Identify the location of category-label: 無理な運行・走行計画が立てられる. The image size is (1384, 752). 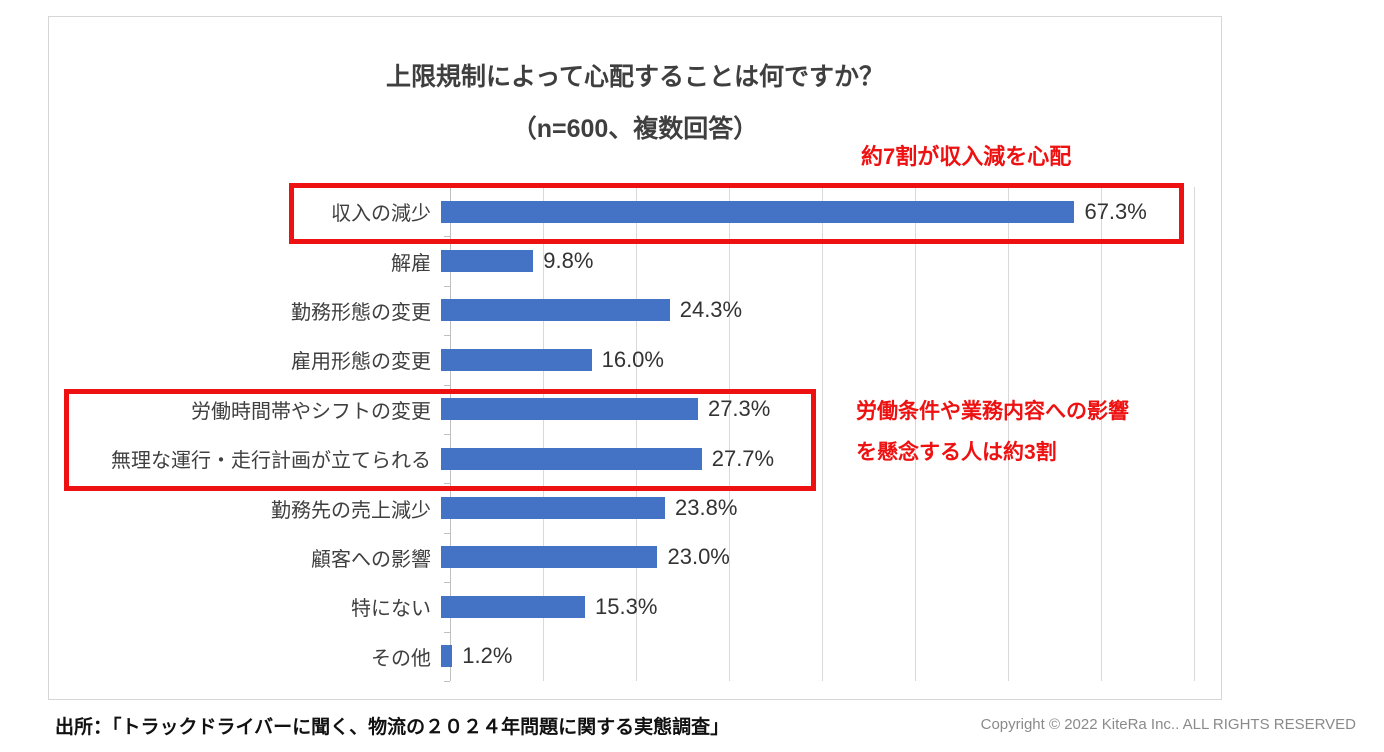
(271, 461).